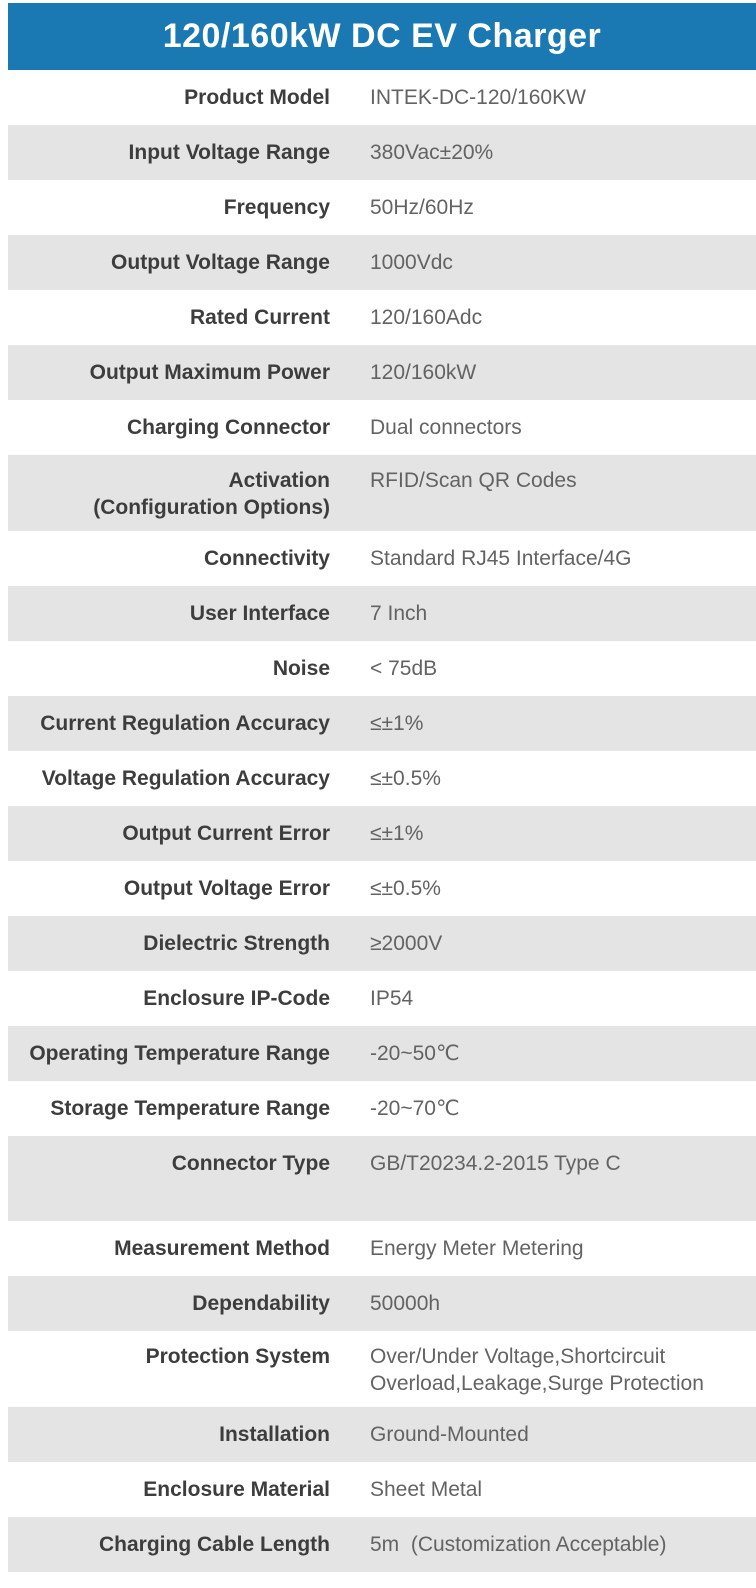  Describe the element at coordinates (473, 480) in the screenshot. I see `row-value: RFID/Scan QR Codes` at that location.